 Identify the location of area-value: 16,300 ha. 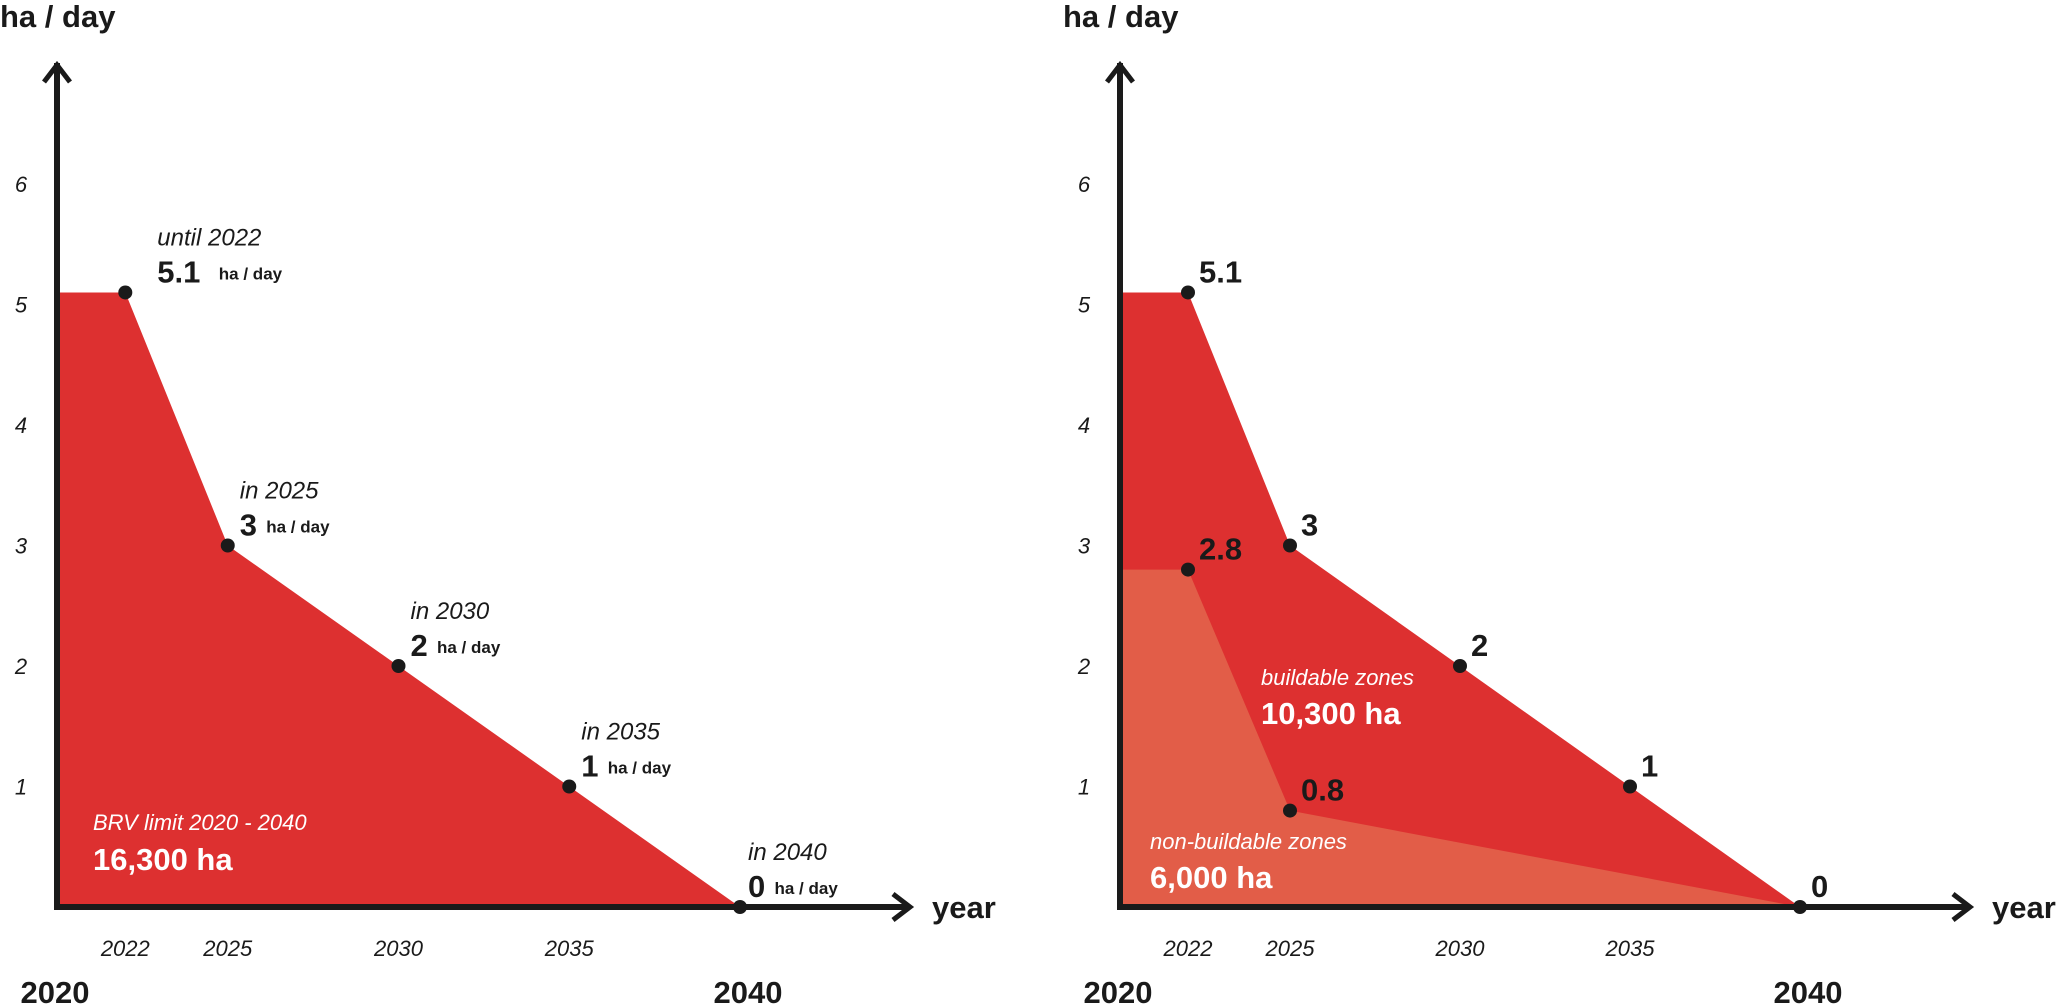
(163, 859).